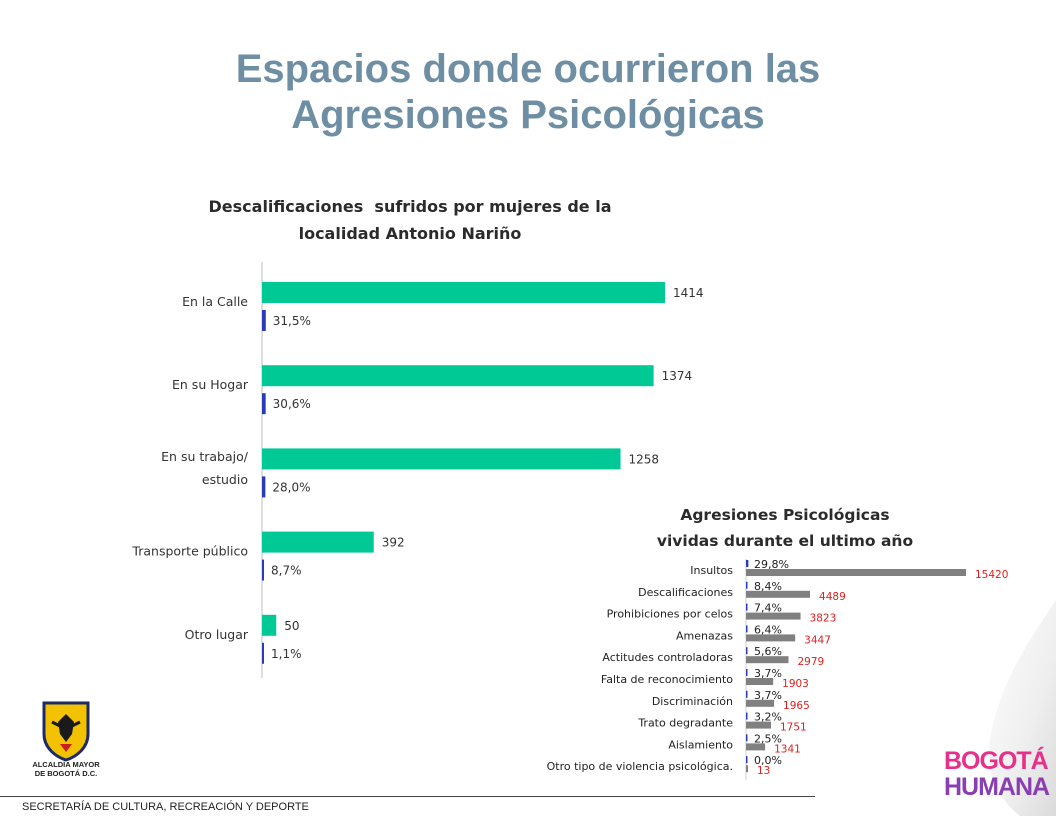  I want to click on chart1-data-label-percent: 30,6%, so click(292, 404).